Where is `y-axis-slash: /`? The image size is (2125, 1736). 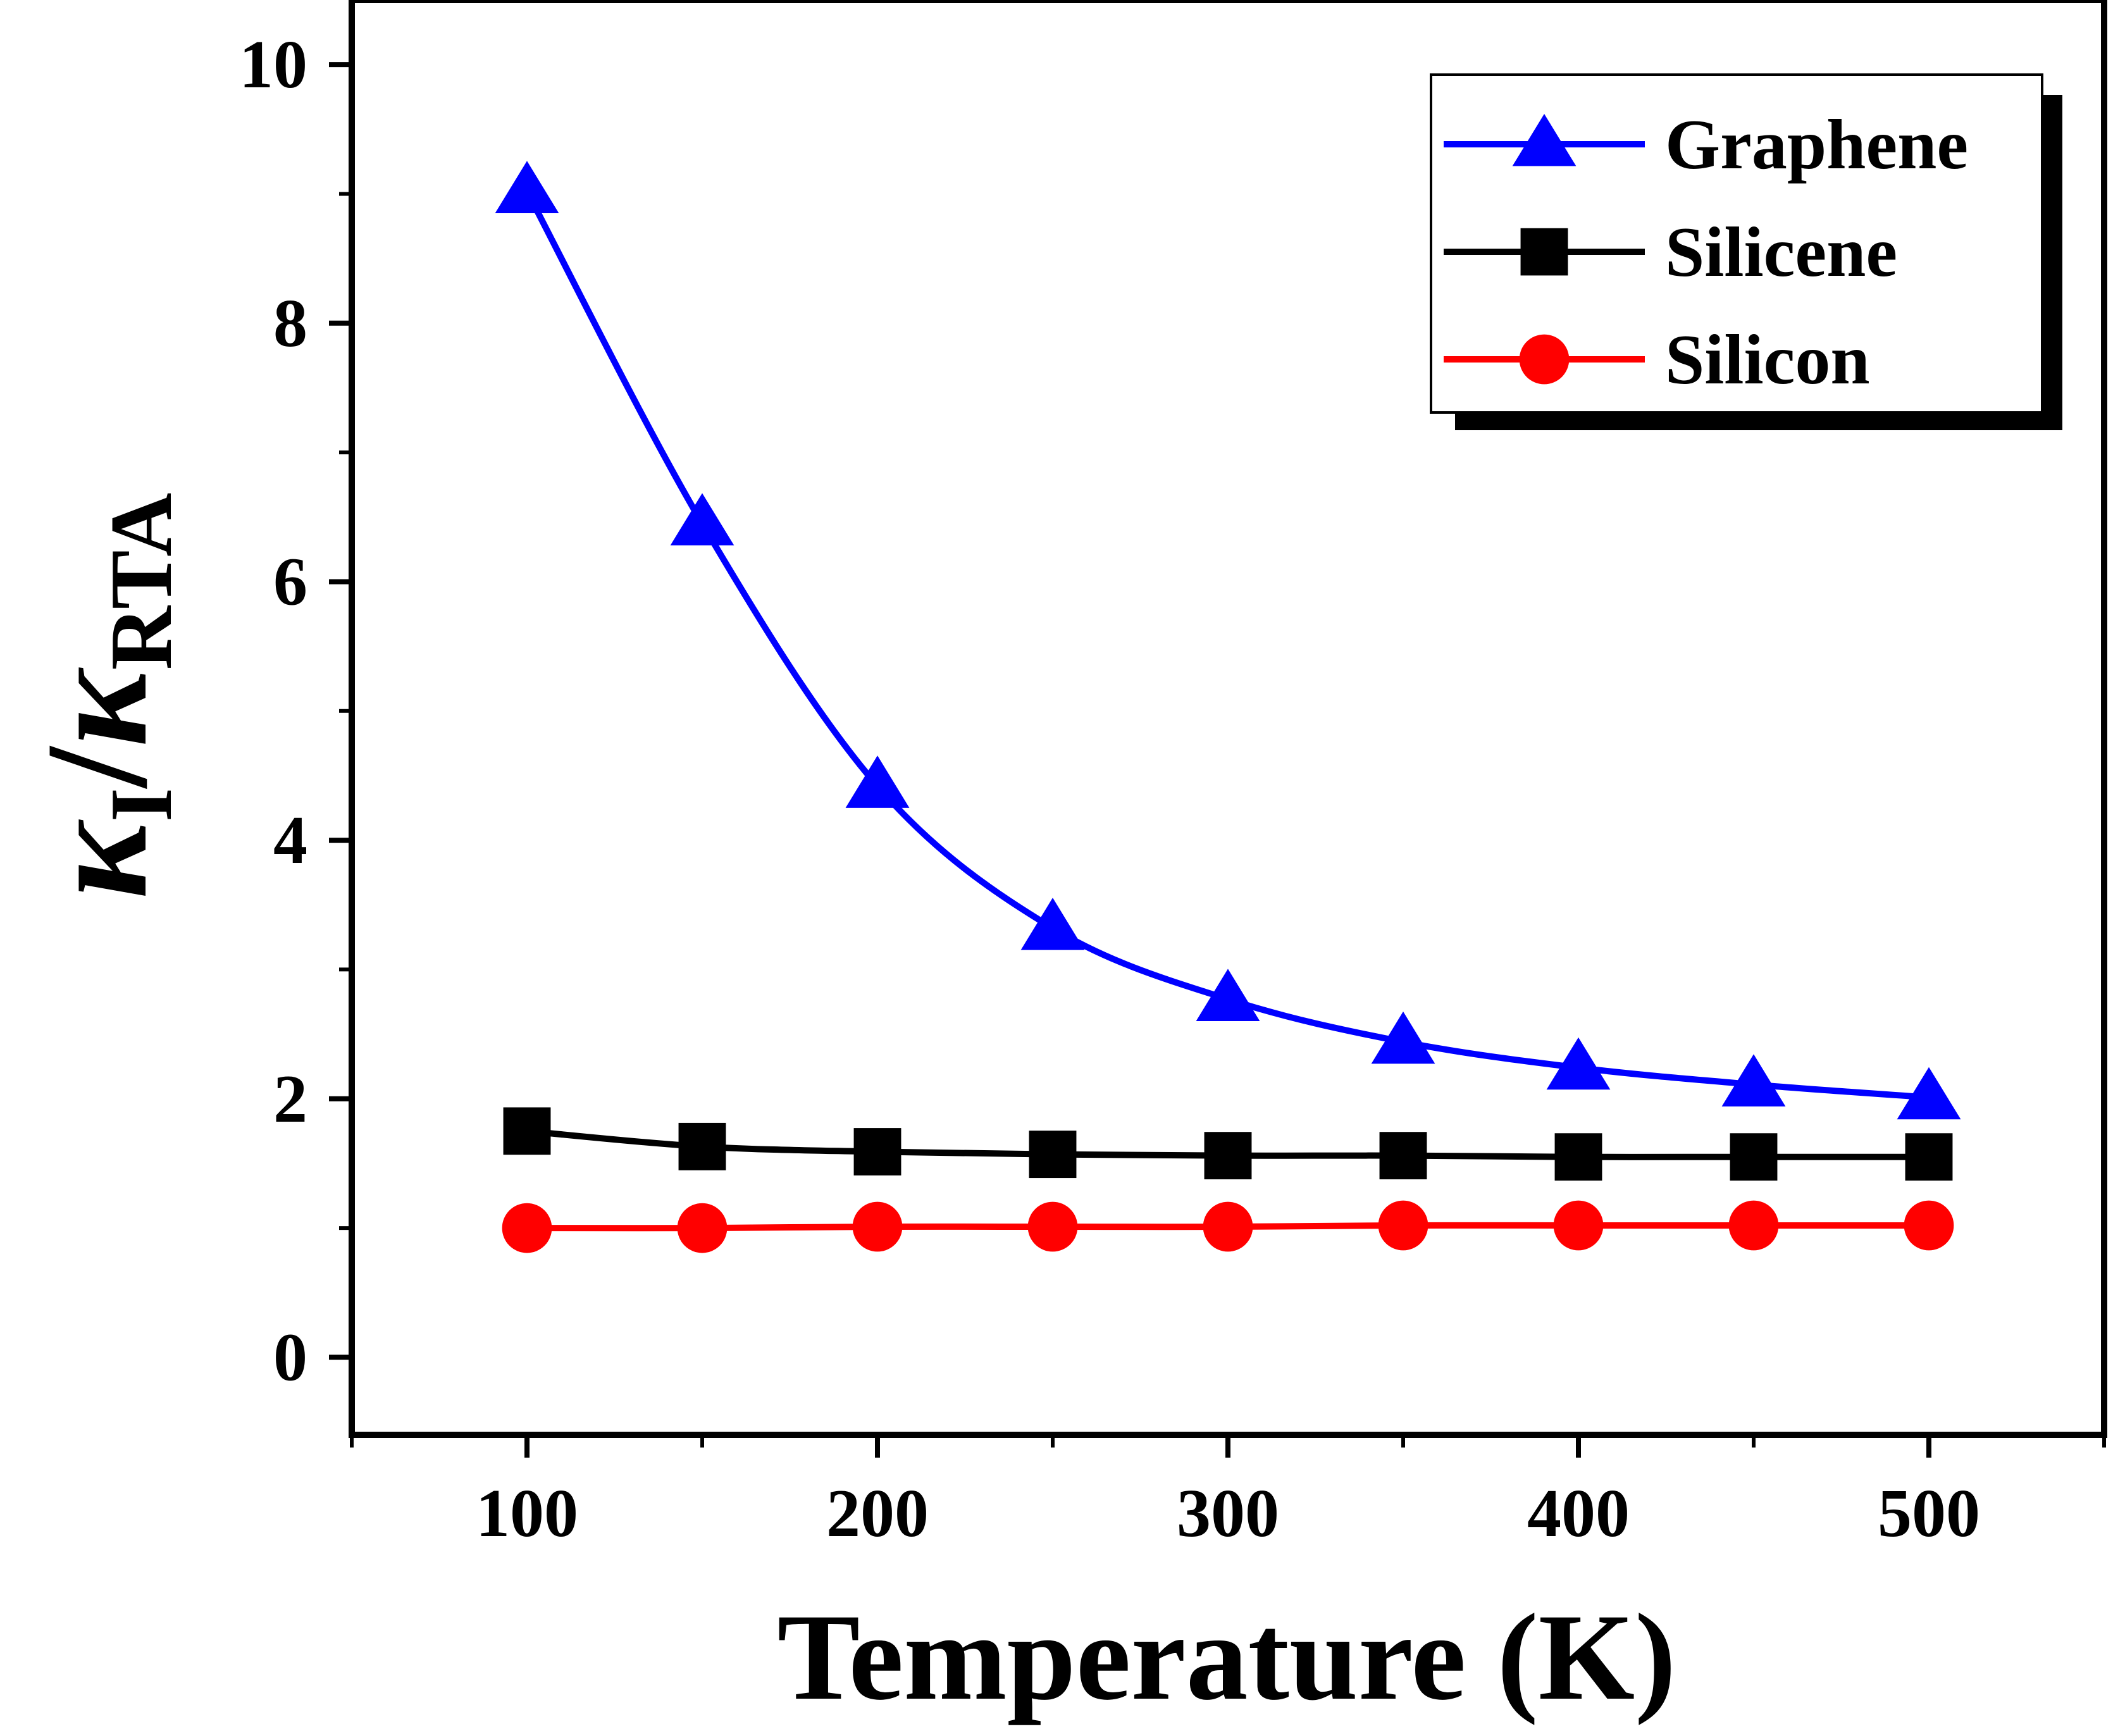
y-axis-slash: / is located at coordinates (96, 767).